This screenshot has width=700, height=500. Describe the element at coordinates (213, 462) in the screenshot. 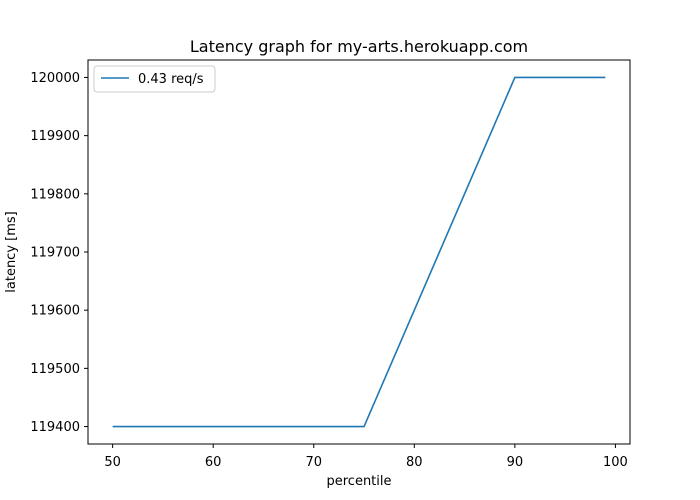

I see `x-tick-label-60: 60` at that location.